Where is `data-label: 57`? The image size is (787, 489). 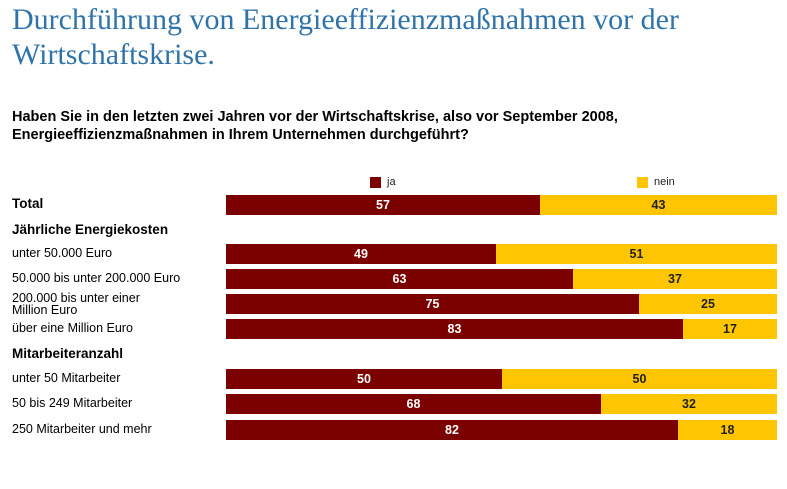 data-label: 57 is located at coordinates (383, 205).